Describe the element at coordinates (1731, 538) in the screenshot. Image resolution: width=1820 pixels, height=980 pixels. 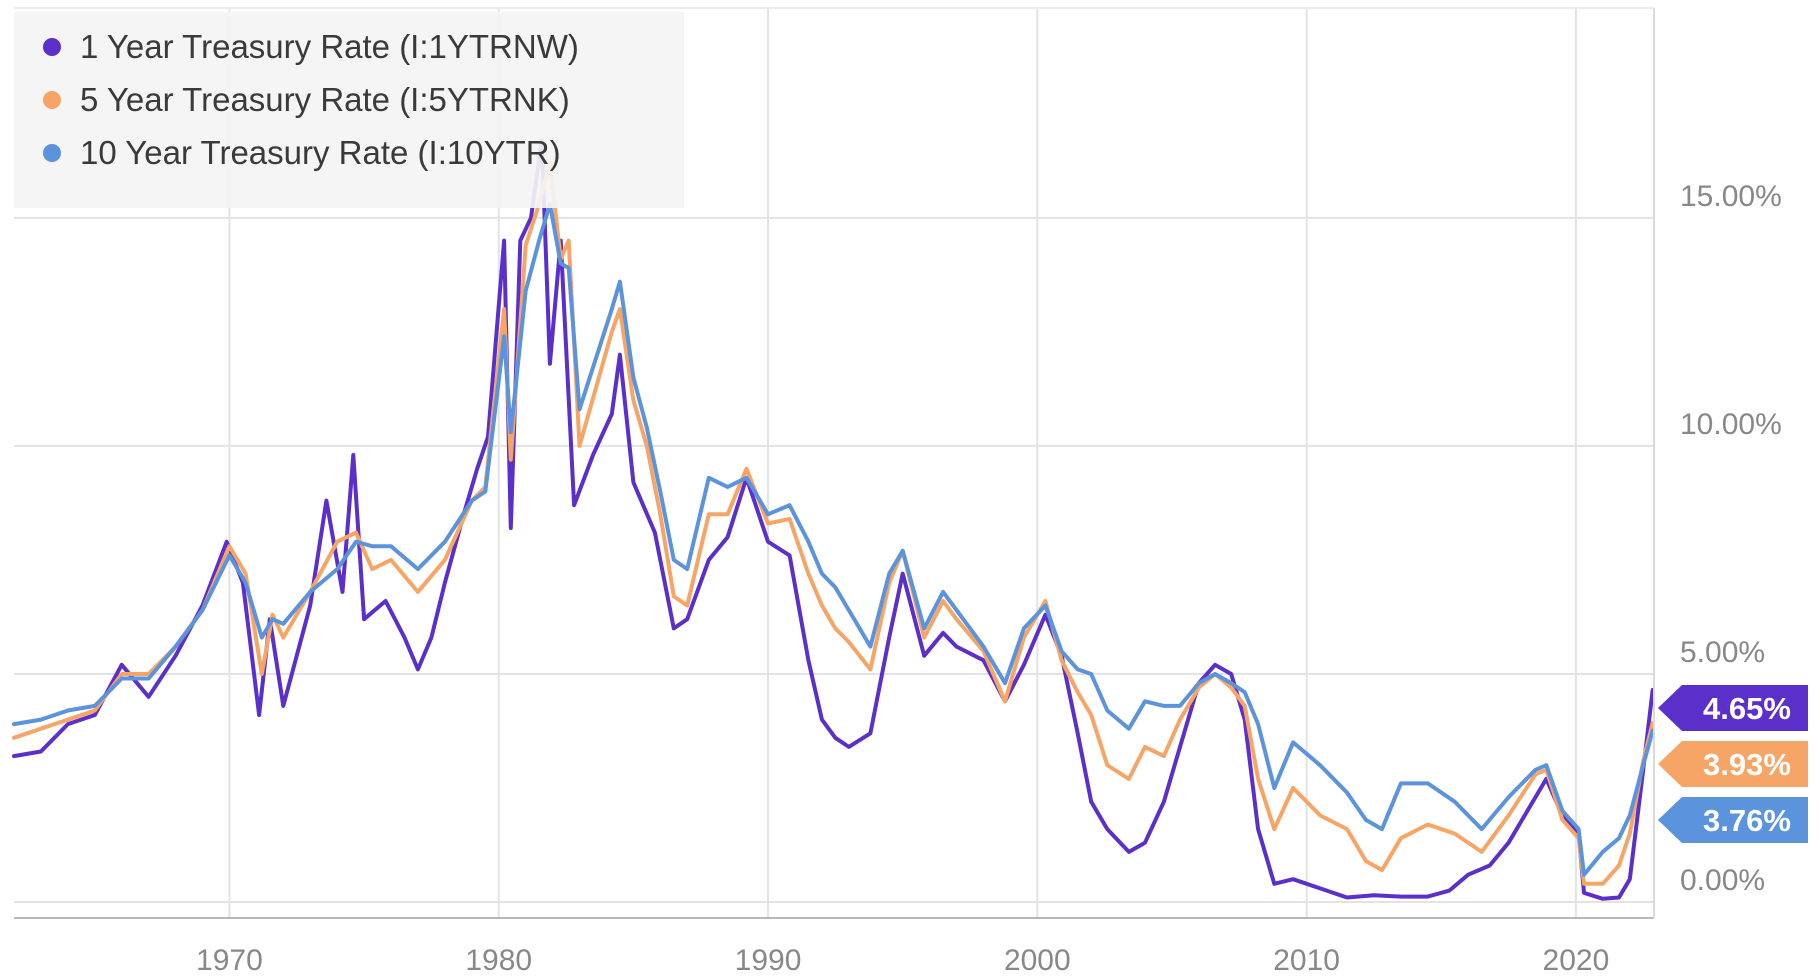
I see `y-axis-ticks: 0.00% 5.00% 10.00% 15.00%` at that location.